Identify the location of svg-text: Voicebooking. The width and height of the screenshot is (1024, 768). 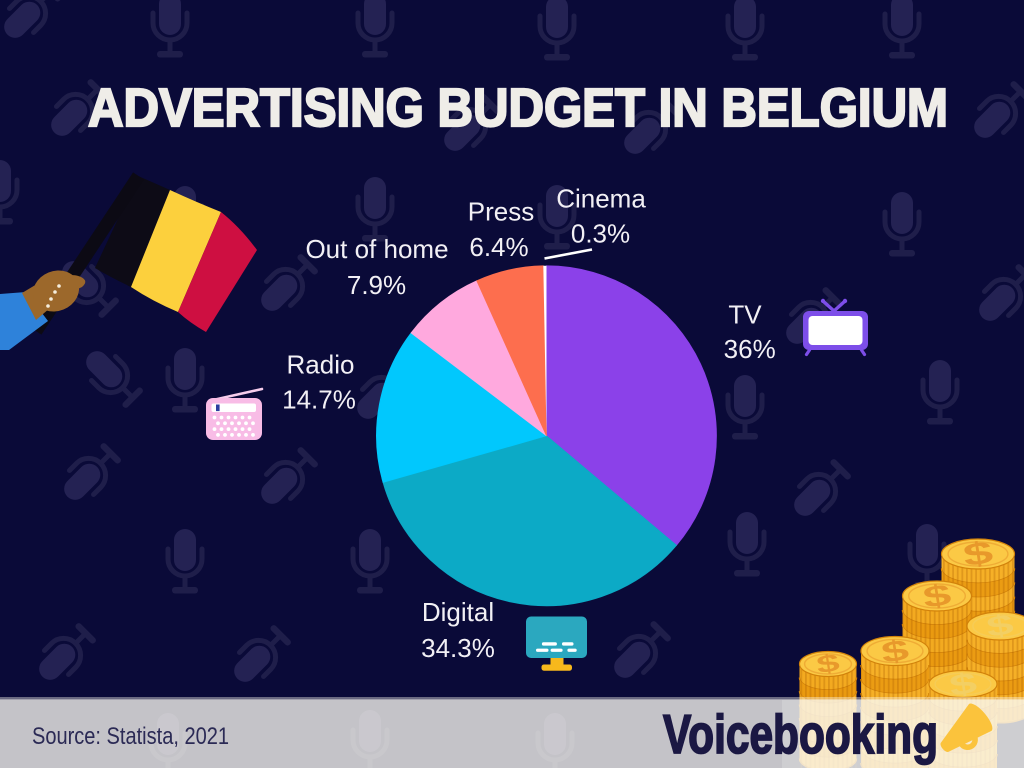
(800, 734).